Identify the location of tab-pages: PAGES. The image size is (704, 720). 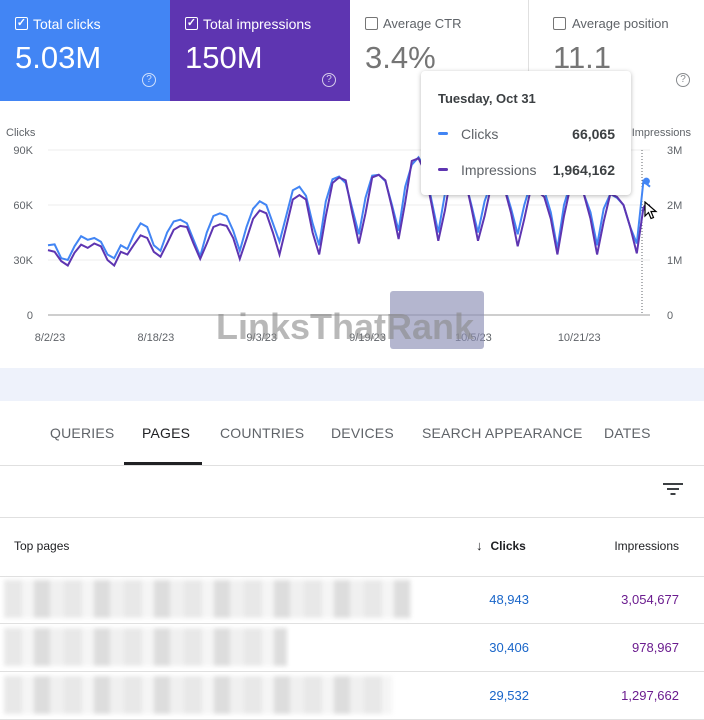
(166, 433).